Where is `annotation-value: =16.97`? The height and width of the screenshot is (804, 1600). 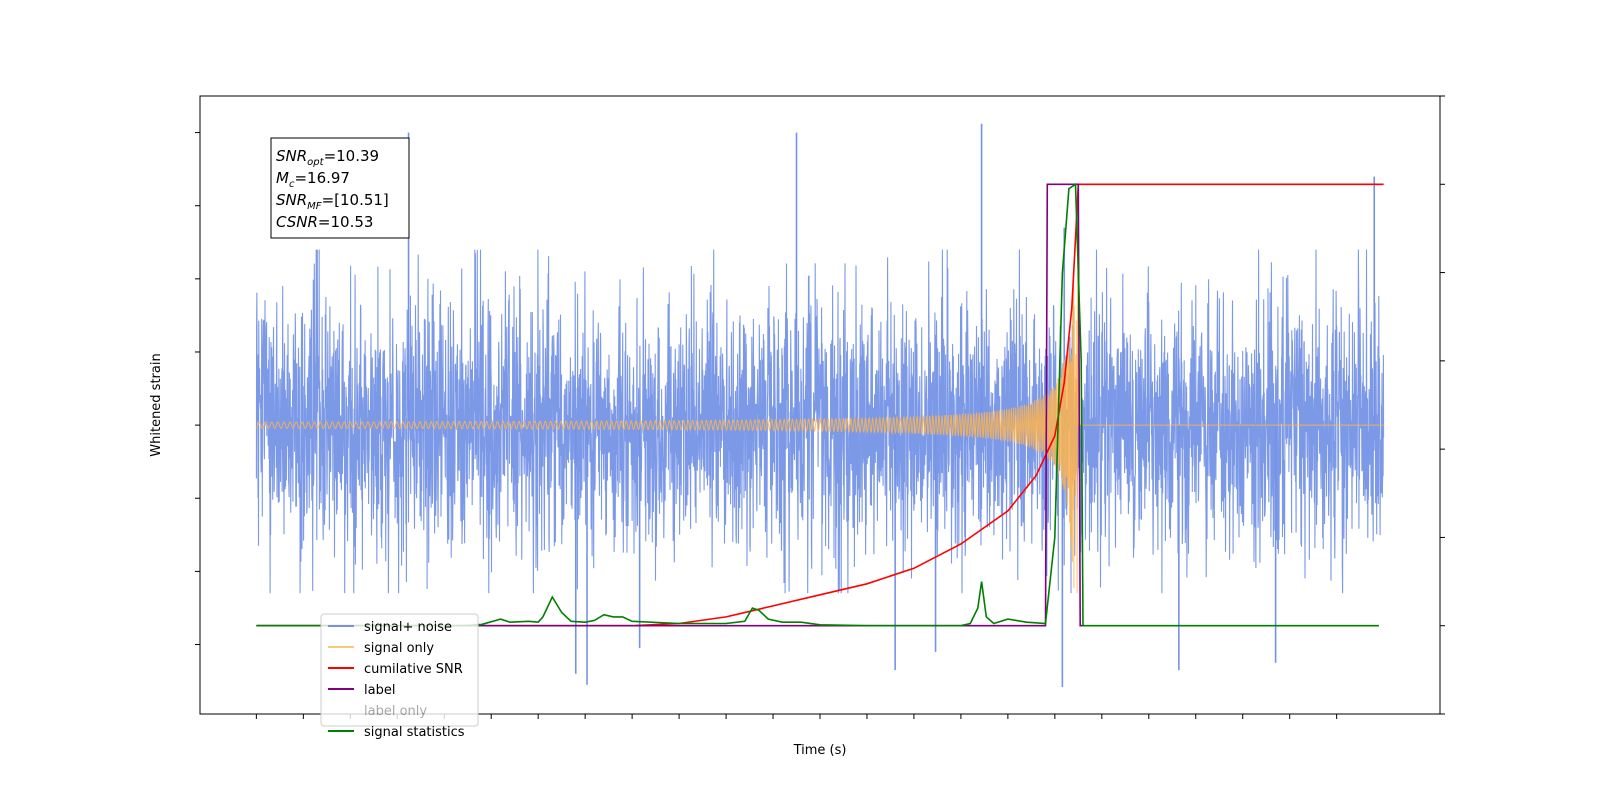 annotation-value: =16.97 is located at coordinates (322, 178).